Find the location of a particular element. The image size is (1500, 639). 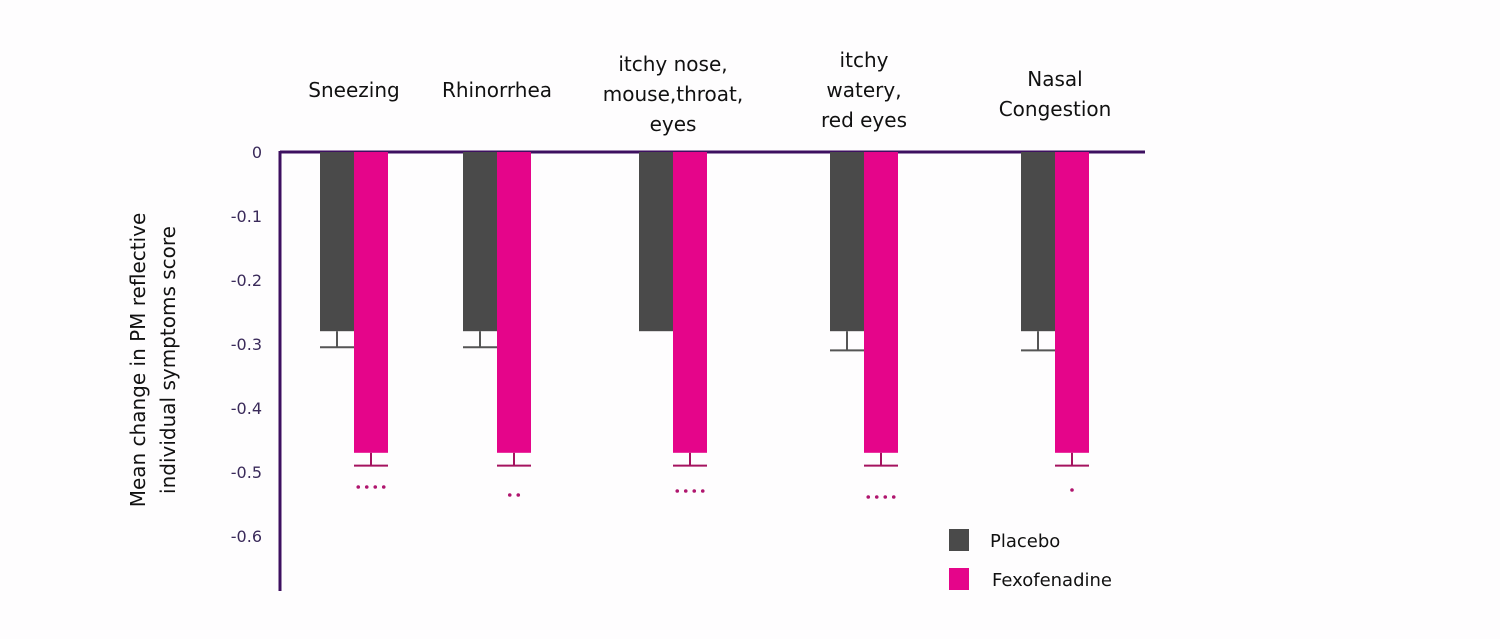

legend-swatch-fexofenadine is located at coordinates (959, 579).